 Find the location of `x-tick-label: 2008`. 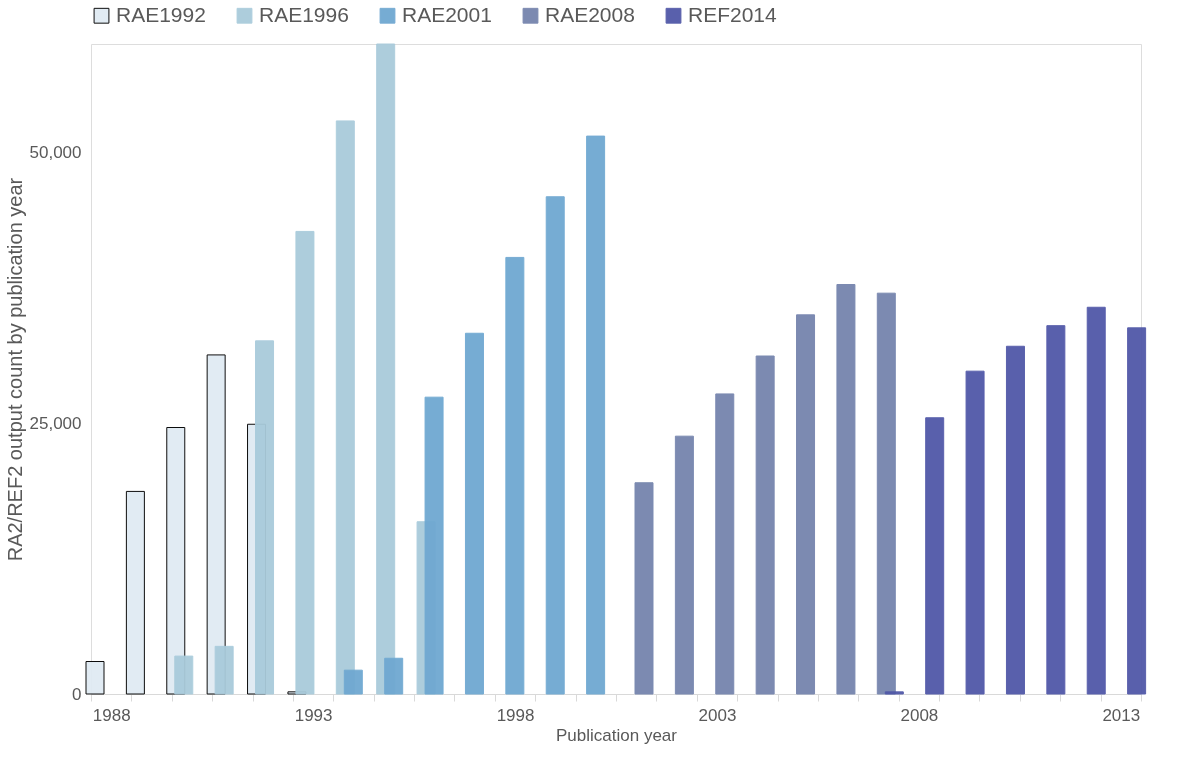

x-tick-label: 2008 is located at coordinates (919, 715).